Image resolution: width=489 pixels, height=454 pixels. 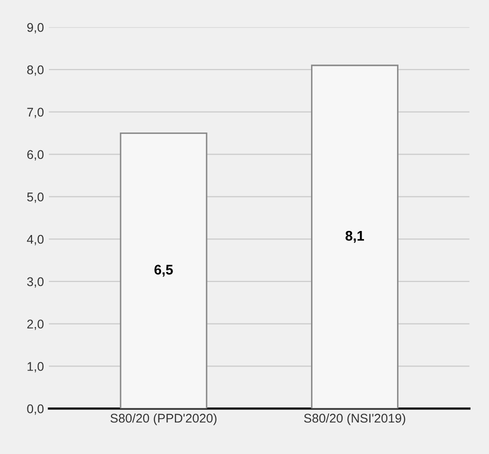 What do you see at coordinates (163, 270) in the screenshot?
I see `data-label: 6,5` at bounding box center [163, 270].